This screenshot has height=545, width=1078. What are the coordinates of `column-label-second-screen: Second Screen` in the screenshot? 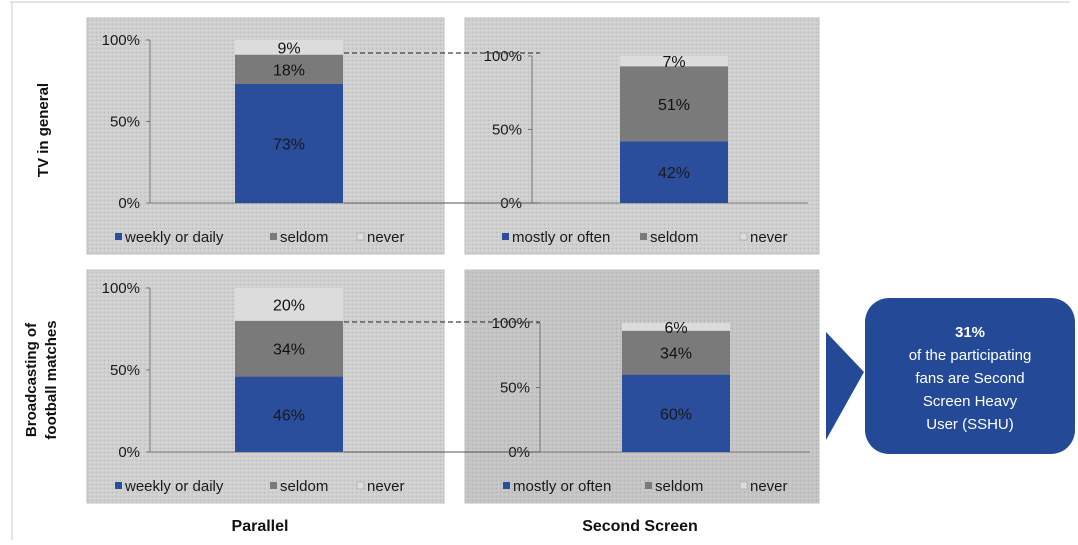 It's located at (640, 526).